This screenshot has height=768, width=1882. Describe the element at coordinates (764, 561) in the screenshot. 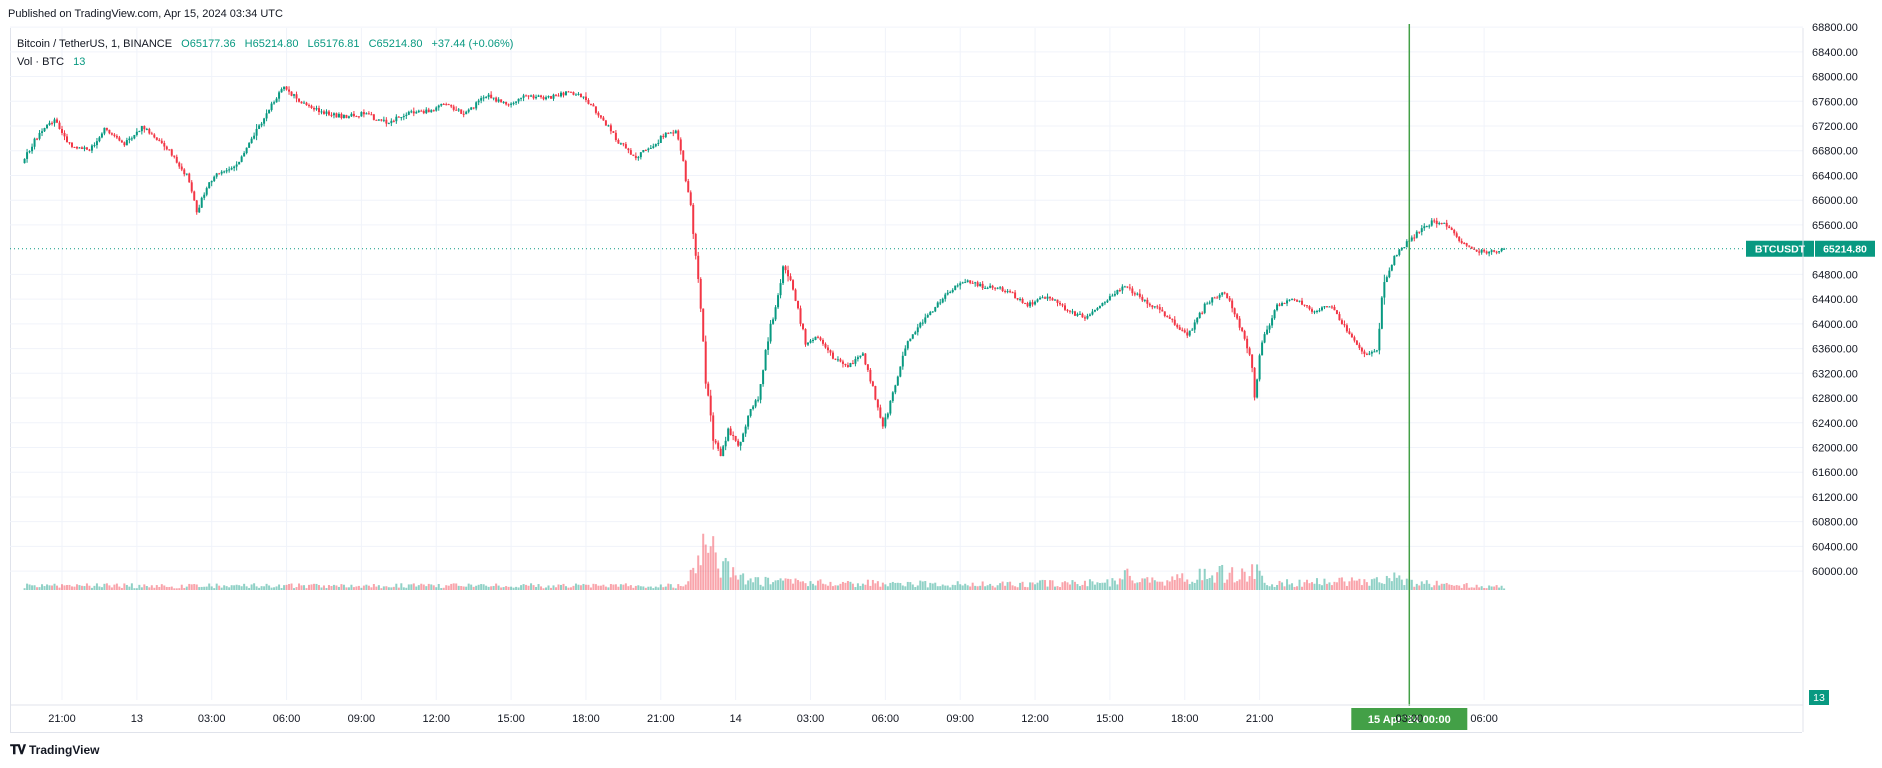

I see `volume-bars` at that location.